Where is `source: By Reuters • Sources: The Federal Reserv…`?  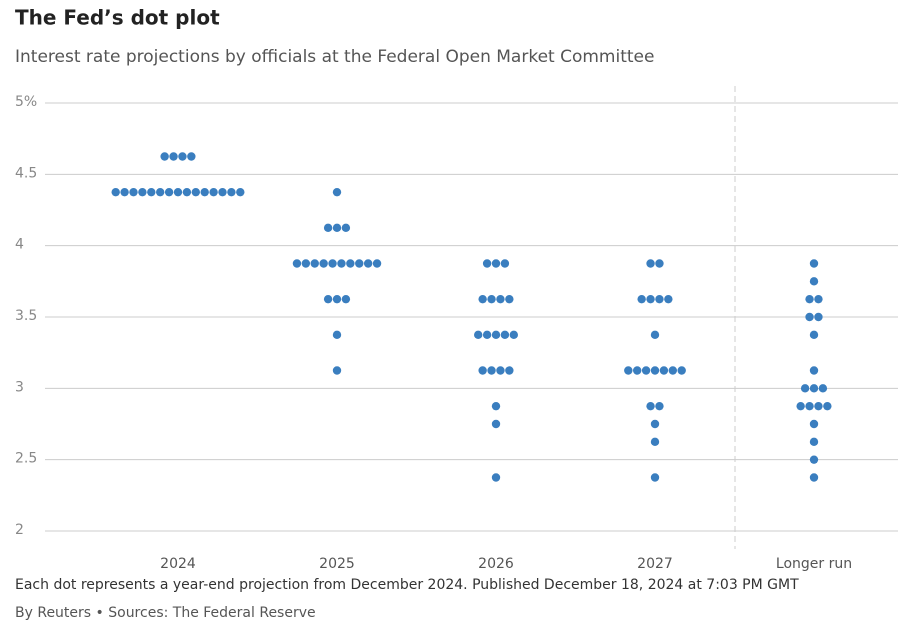
source: By Reuters • Sources: The Federal Reserv… is located at coordinates (165, 613).